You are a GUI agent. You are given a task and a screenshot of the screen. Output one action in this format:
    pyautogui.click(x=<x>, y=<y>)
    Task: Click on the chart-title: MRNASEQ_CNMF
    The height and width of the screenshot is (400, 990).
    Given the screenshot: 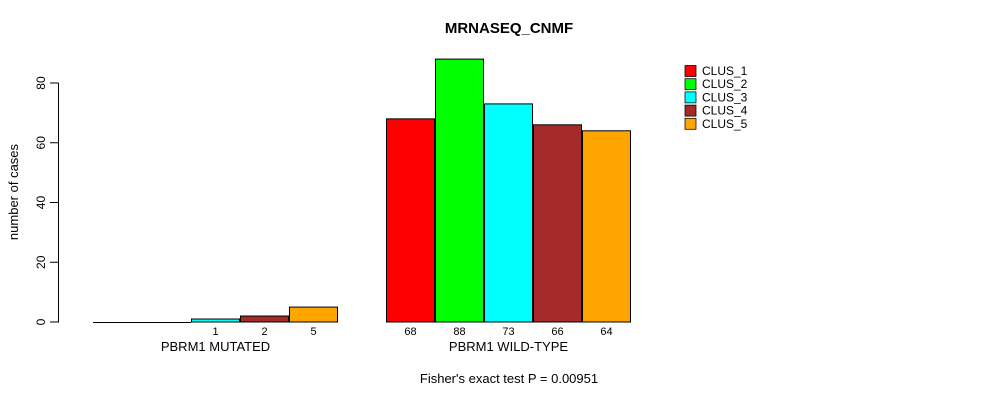 What is the action you would take?
    pyautogui.click(x=509, y=28)
    